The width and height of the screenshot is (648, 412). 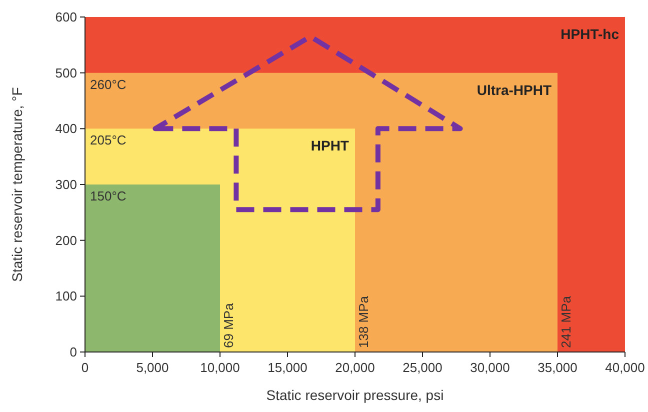 I want to click on y-tick-label: 300, so click(x=66, y=184).